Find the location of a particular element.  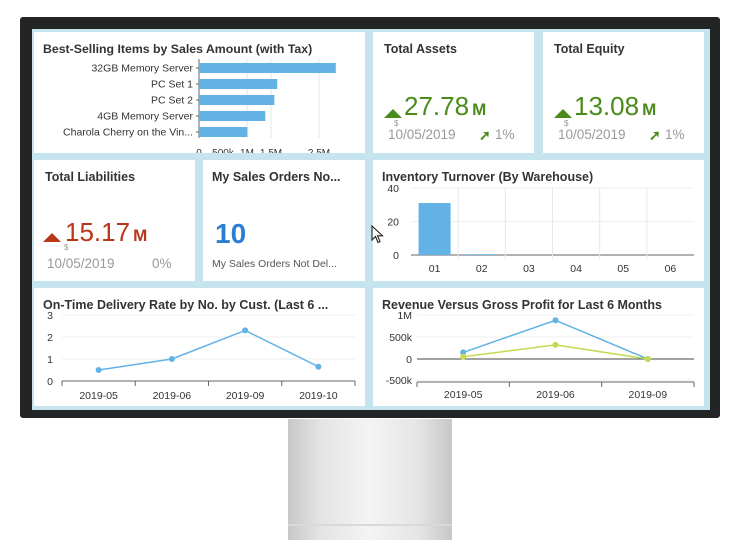

total-equity-value: 13.08 M is located at coordinates (615, 106).